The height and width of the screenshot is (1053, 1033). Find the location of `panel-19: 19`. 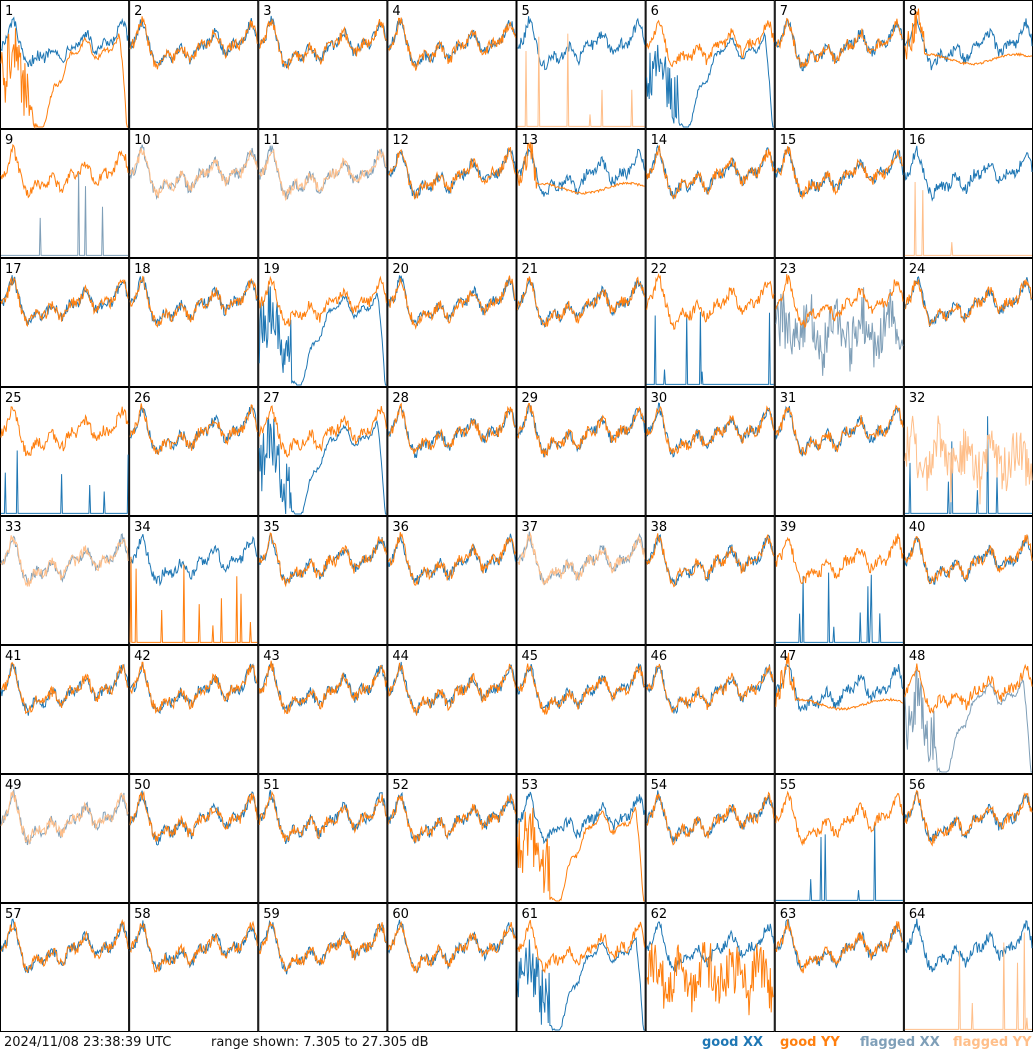

panel-19: 19 is located at coordinates (323, 322).